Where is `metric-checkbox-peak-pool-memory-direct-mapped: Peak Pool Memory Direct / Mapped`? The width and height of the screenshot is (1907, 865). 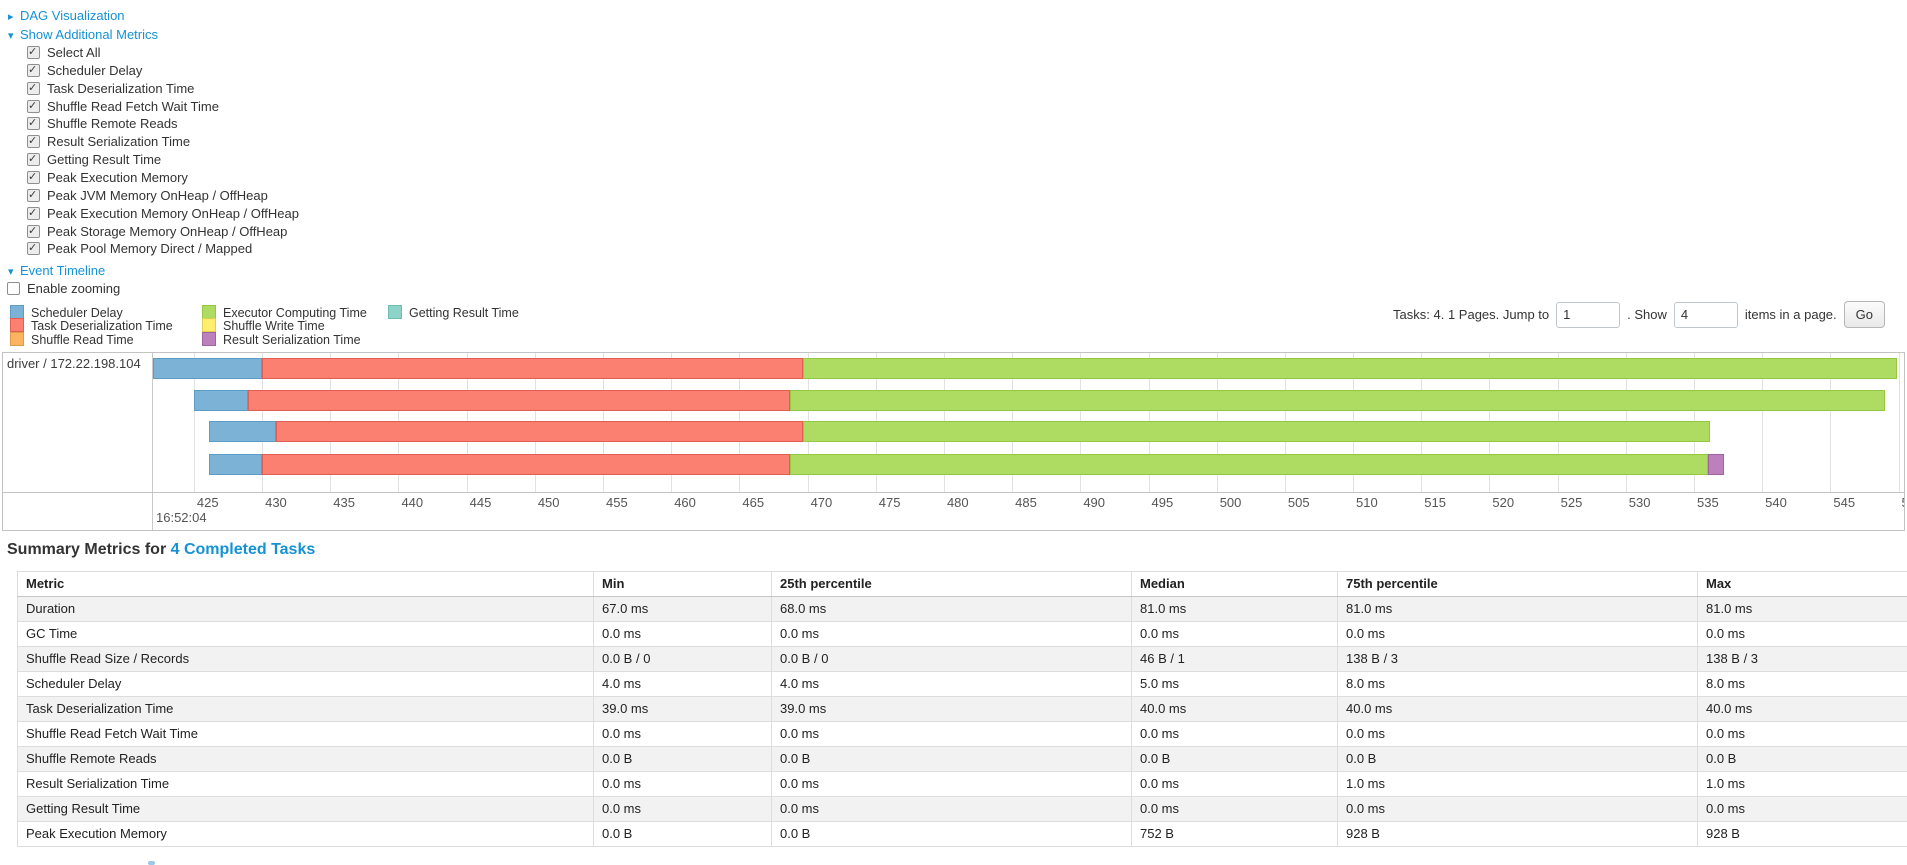 metric-checkbox-peak-pool-memory-direct-mapped: Peak Pool Memory Direct / Mapped is located at coordinates (139, 248).